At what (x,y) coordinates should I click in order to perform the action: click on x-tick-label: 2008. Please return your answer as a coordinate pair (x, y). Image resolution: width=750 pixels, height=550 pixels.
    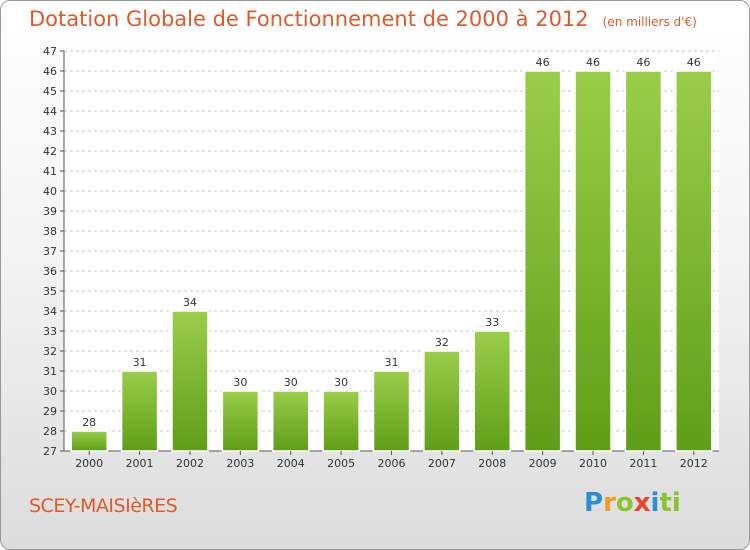
    Looking at the image, I should click on (492, 463).